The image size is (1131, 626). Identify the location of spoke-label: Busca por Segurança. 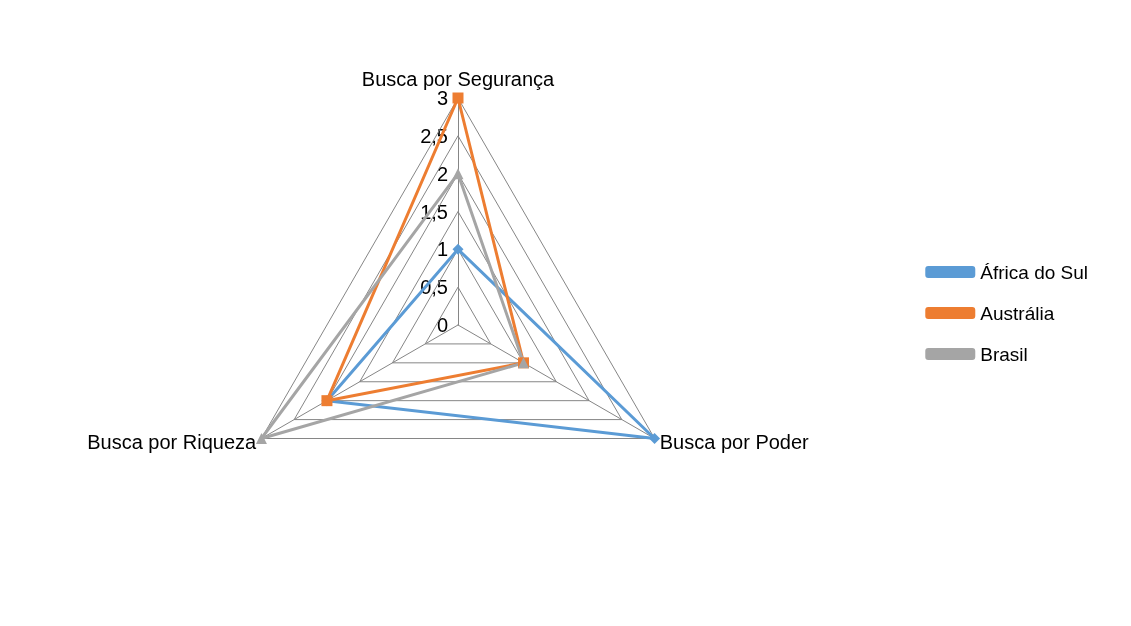
(458, 79).